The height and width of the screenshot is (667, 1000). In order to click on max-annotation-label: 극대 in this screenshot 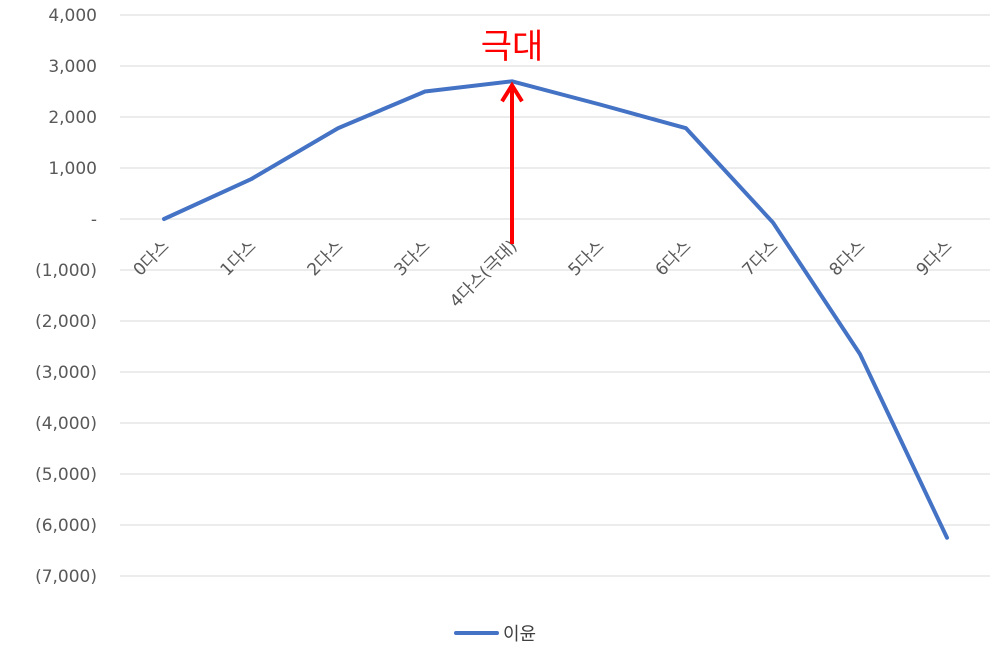, I will do `click(512, 47)`.